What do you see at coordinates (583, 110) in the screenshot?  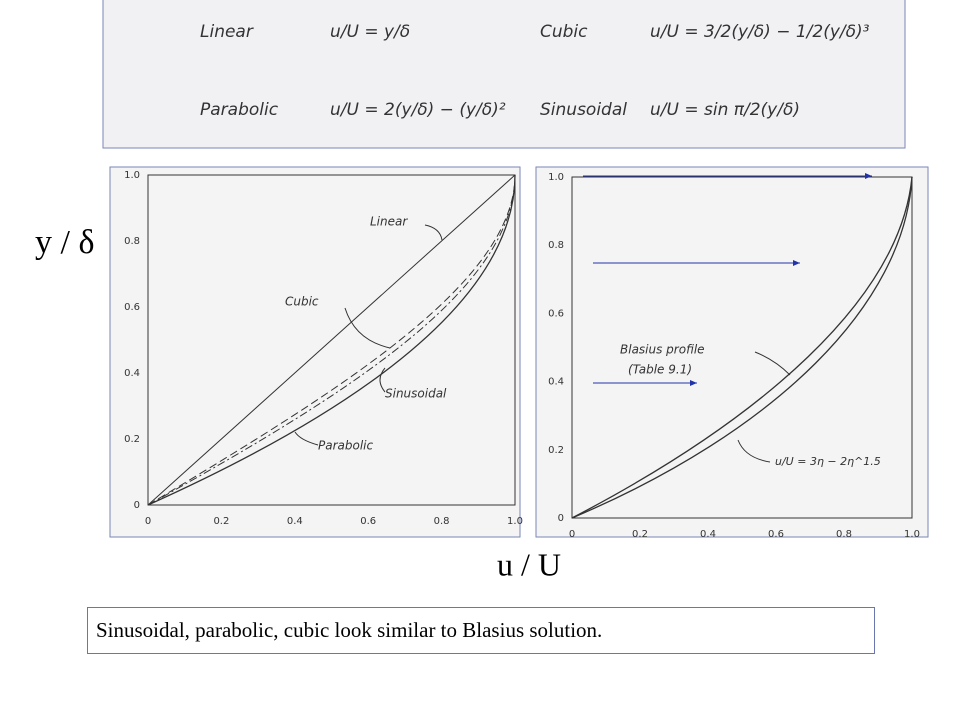 I see `formula-name: Sinusoidal` at bounding box center [583, 110].